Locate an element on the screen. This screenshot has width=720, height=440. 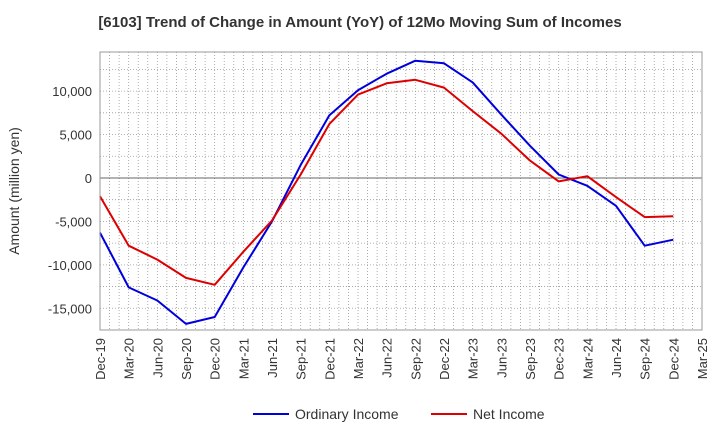
y-tick-label: 10,000 is located at coordinates (72, 91).